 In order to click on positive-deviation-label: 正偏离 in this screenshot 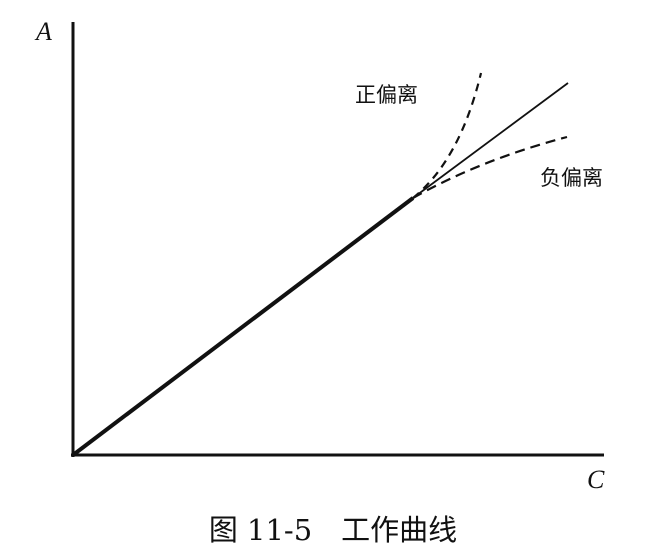, I will do `click(386, 95)`.